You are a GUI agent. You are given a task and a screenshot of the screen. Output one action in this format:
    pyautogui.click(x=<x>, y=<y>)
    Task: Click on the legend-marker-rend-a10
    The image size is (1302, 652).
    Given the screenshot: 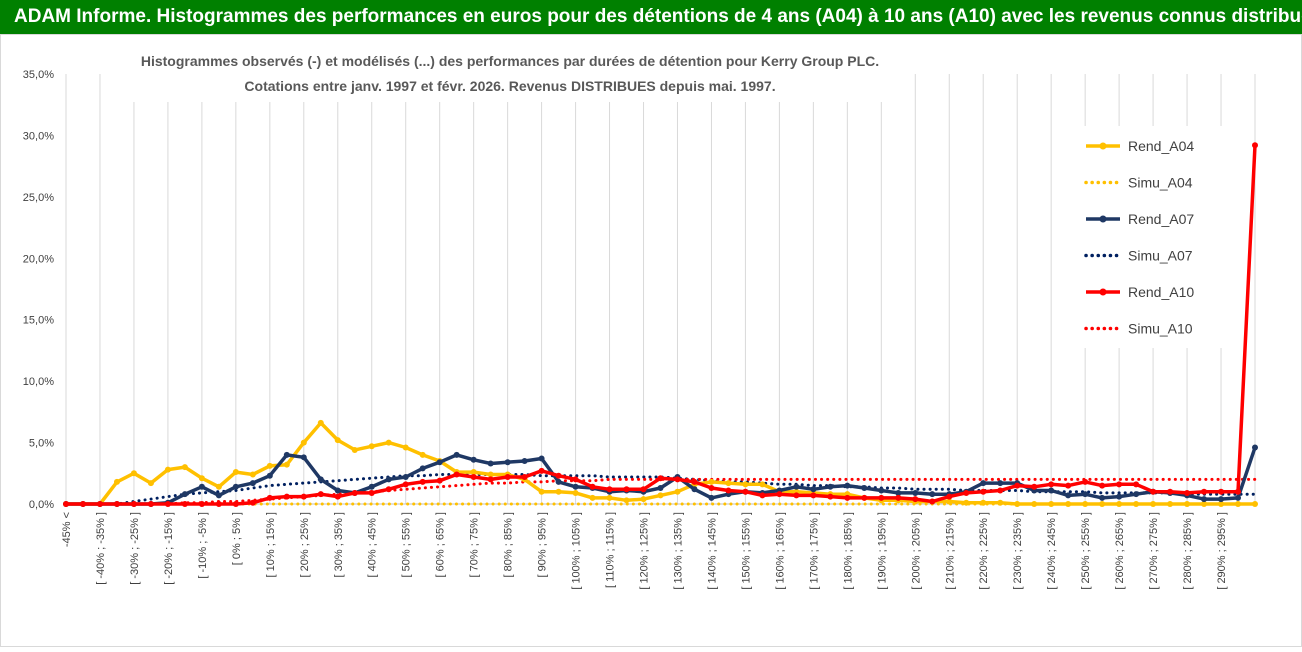 What is the action you would take?
    pyautogui.click(x=1103, y=292)
    